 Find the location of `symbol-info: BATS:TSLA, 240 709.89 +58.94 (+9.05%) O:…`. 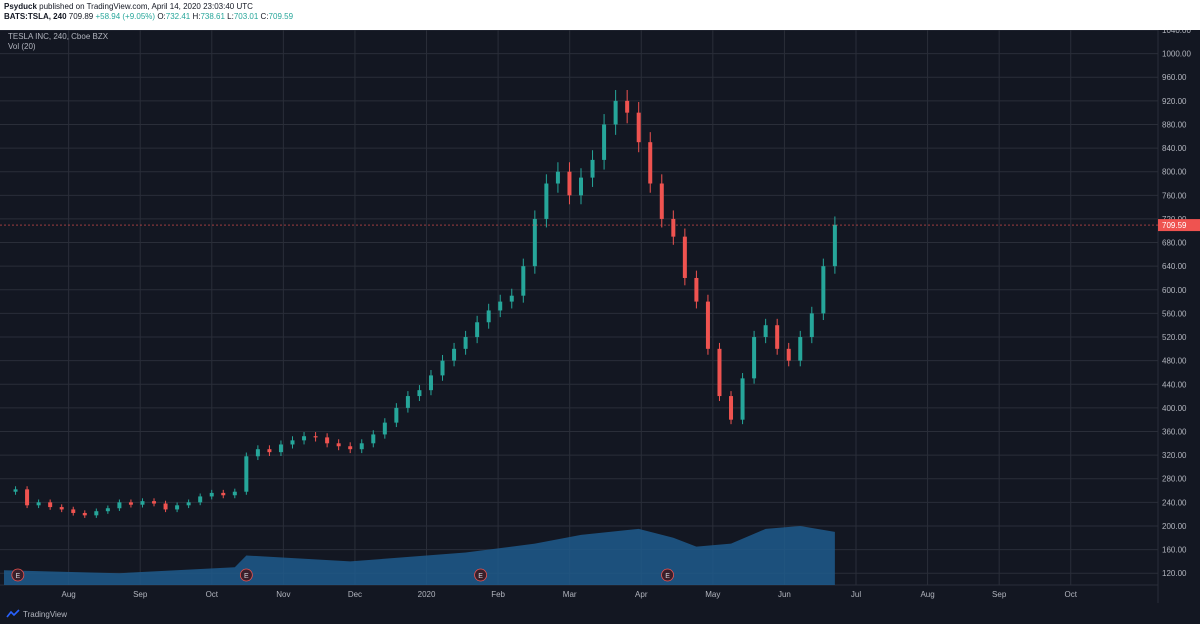

symbol-info: BATS:TSLA, 240 709.89 +58.94 (+9.05%) O:… is located at coordinates (148, 17).